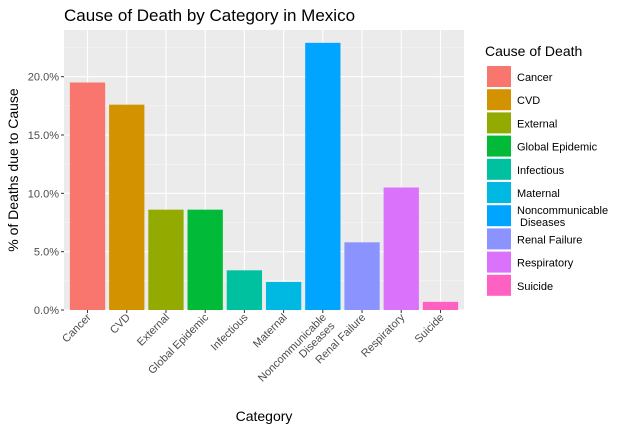 The width and height of the screenshot is (632, 431). I want to click on x-tick-label: Maternal, so click(270, 331).